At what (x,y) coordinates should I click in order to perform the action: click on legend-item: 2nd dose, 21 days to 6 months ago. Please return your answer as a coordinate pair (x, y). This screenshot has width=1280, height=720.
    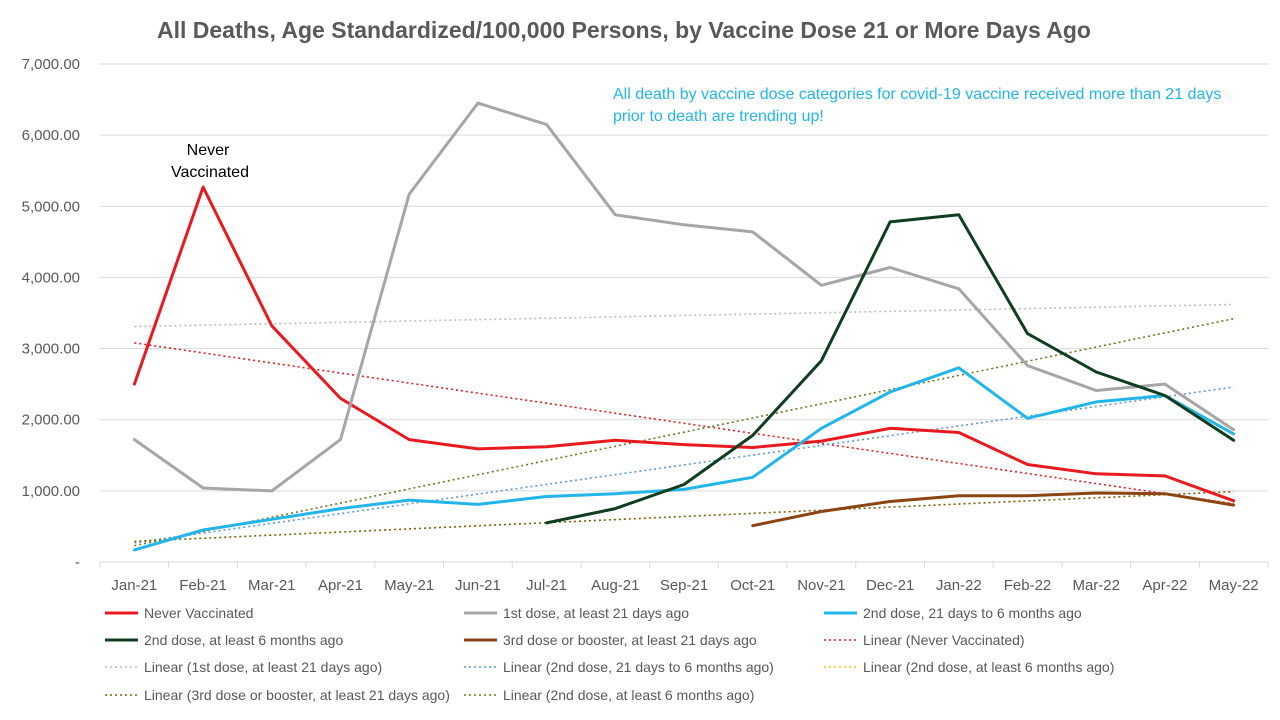
    Looking at the image, I should click on (953, 613).